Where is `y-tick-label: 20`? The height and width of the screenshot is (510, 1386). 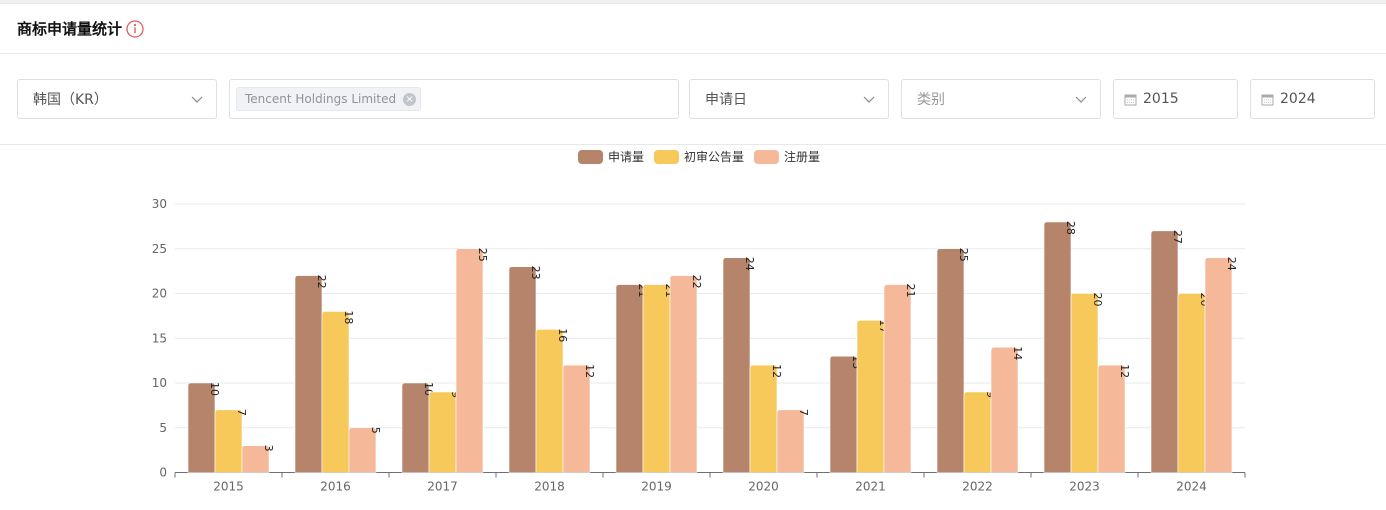 y-tick-label: 20 is located at coordinates (159, 294).